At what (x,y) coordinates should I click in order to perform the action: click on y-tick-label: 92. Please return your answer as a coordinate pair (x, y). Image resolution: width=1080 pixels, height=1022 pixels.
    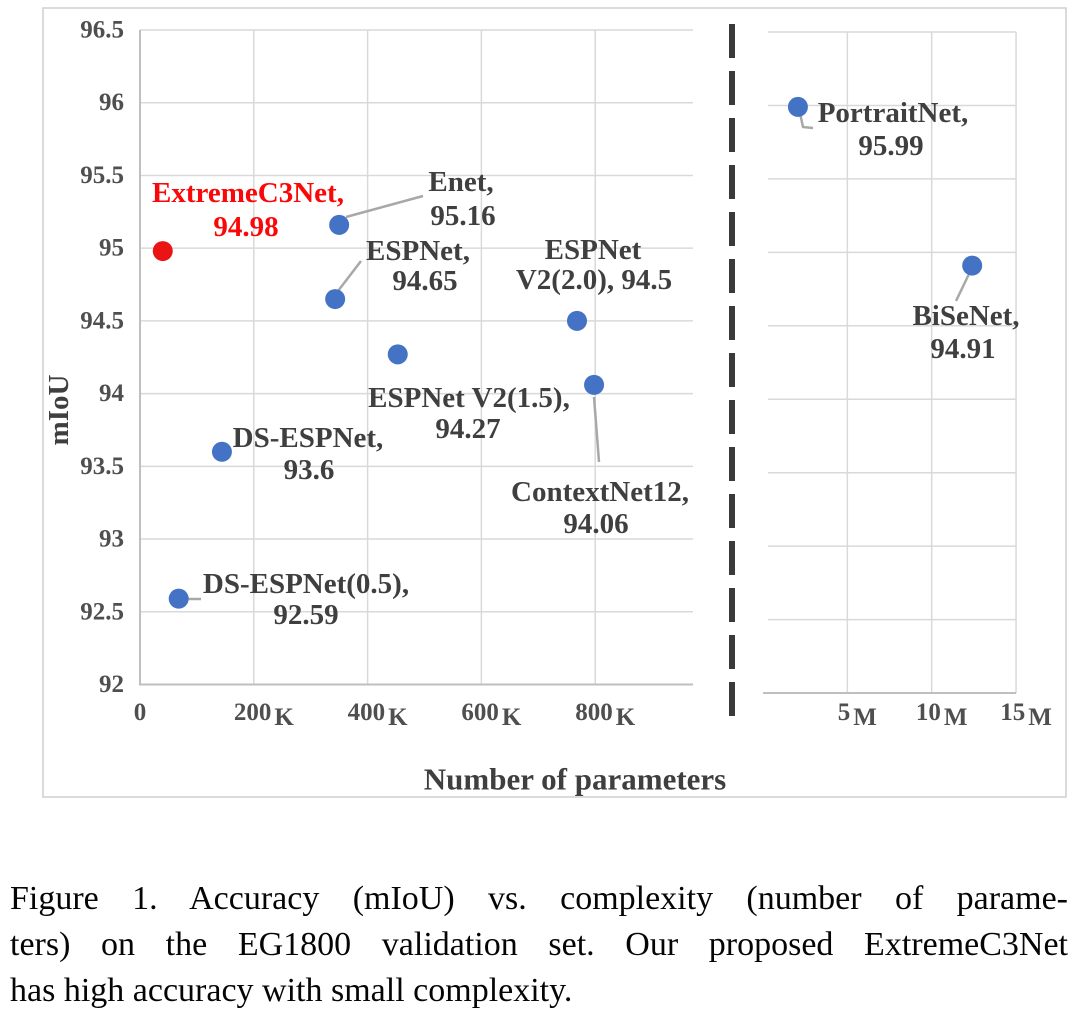
    Looking at the image, I should click on (111, 684).